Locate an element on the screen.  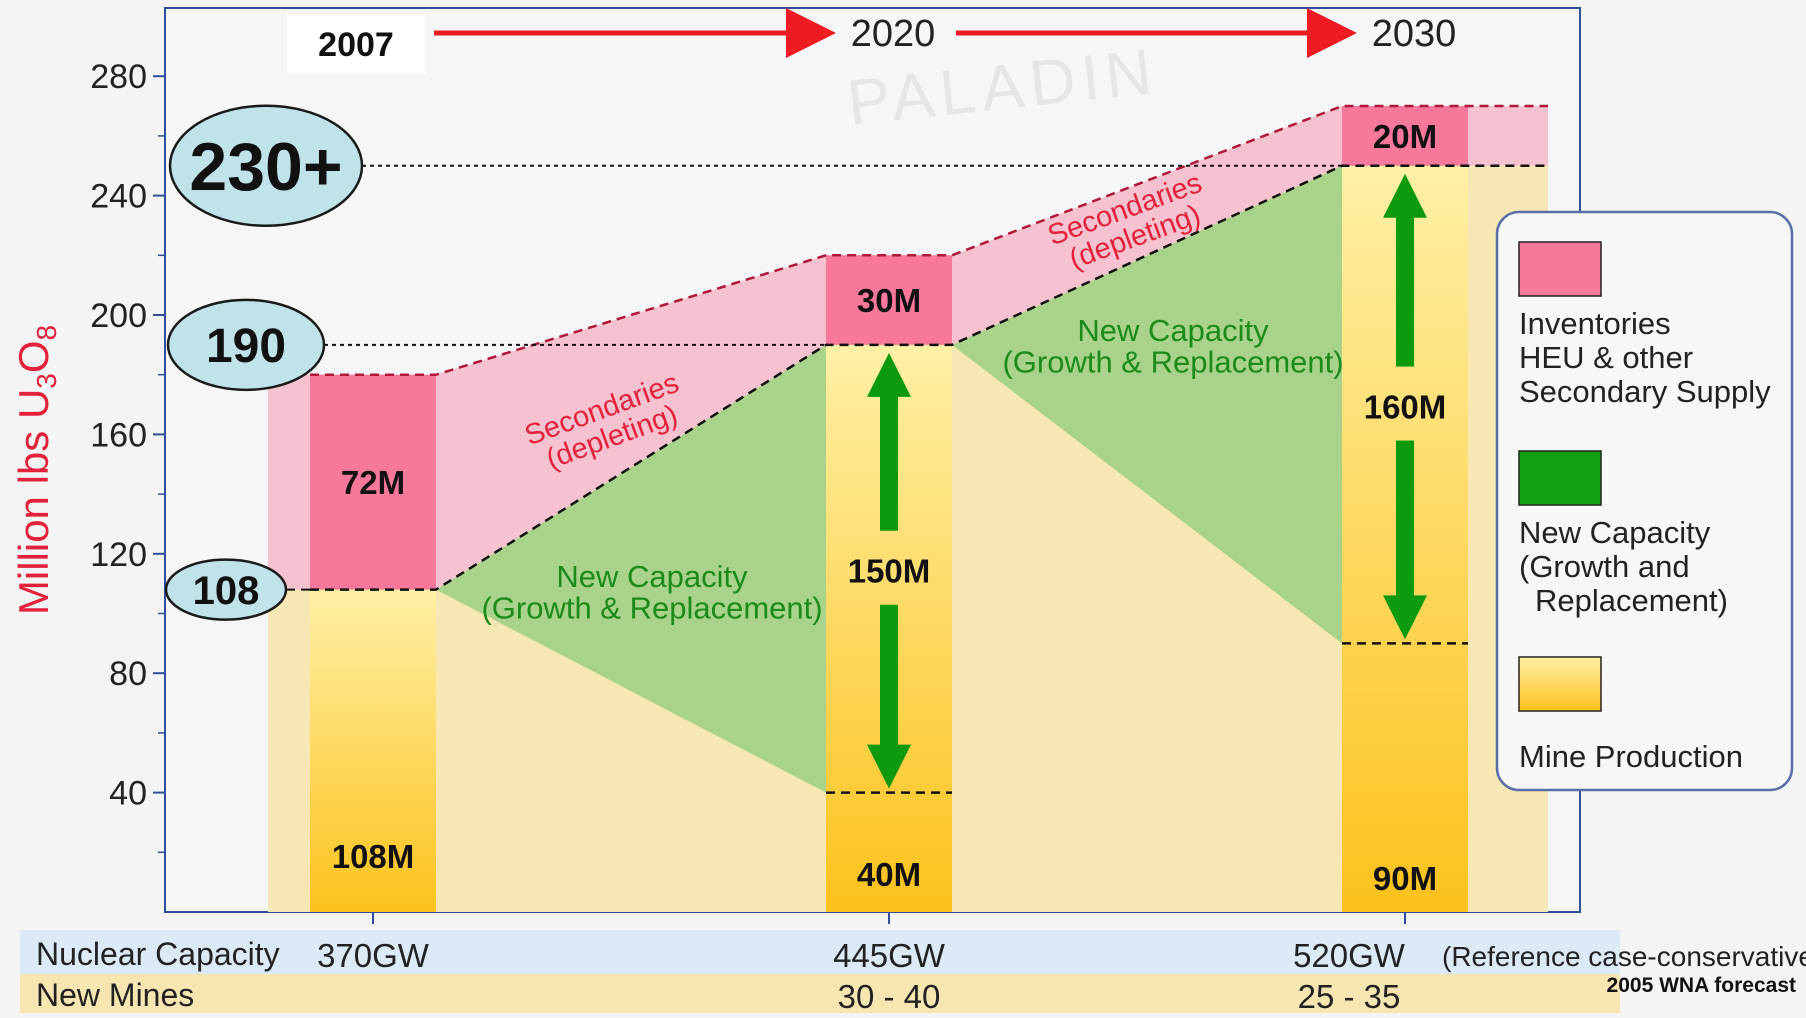
y-tick-label-0: 40 is located at coordinates (128, 794).